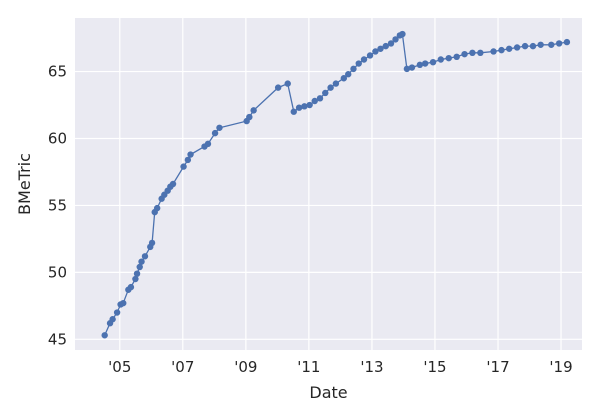  I want to click on x-tick-label: '11, so click(308, 367).